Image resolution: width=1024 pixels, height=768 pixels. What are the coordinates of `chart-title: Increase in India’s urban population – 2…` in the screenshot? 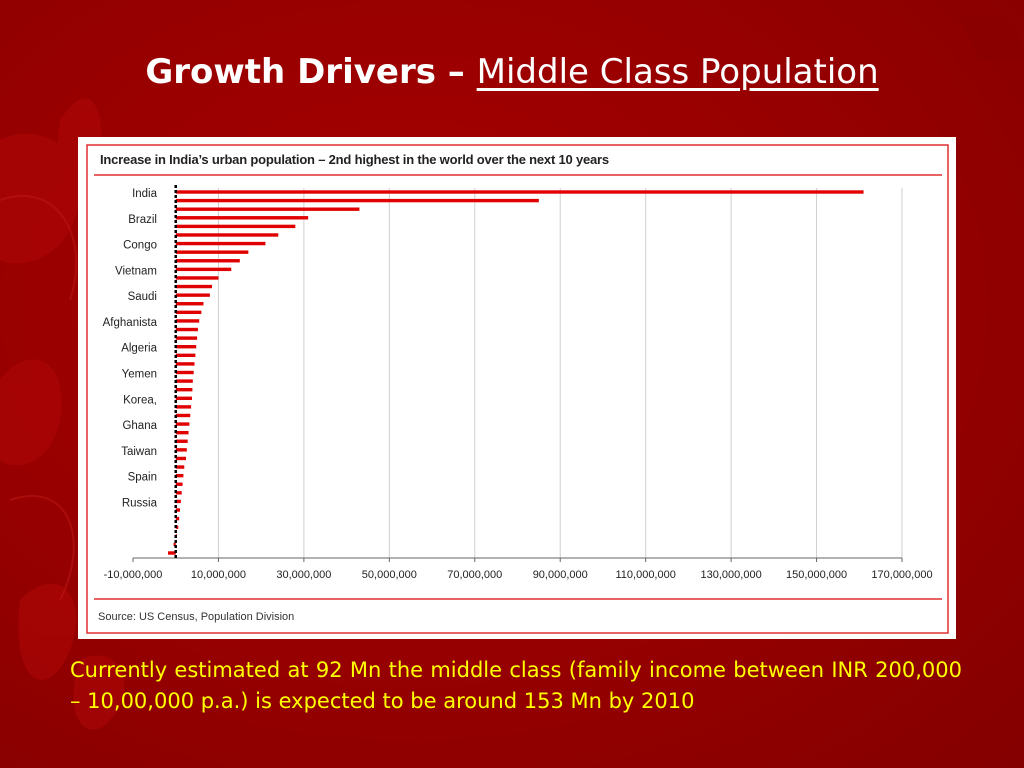 It's located at (354, 159).